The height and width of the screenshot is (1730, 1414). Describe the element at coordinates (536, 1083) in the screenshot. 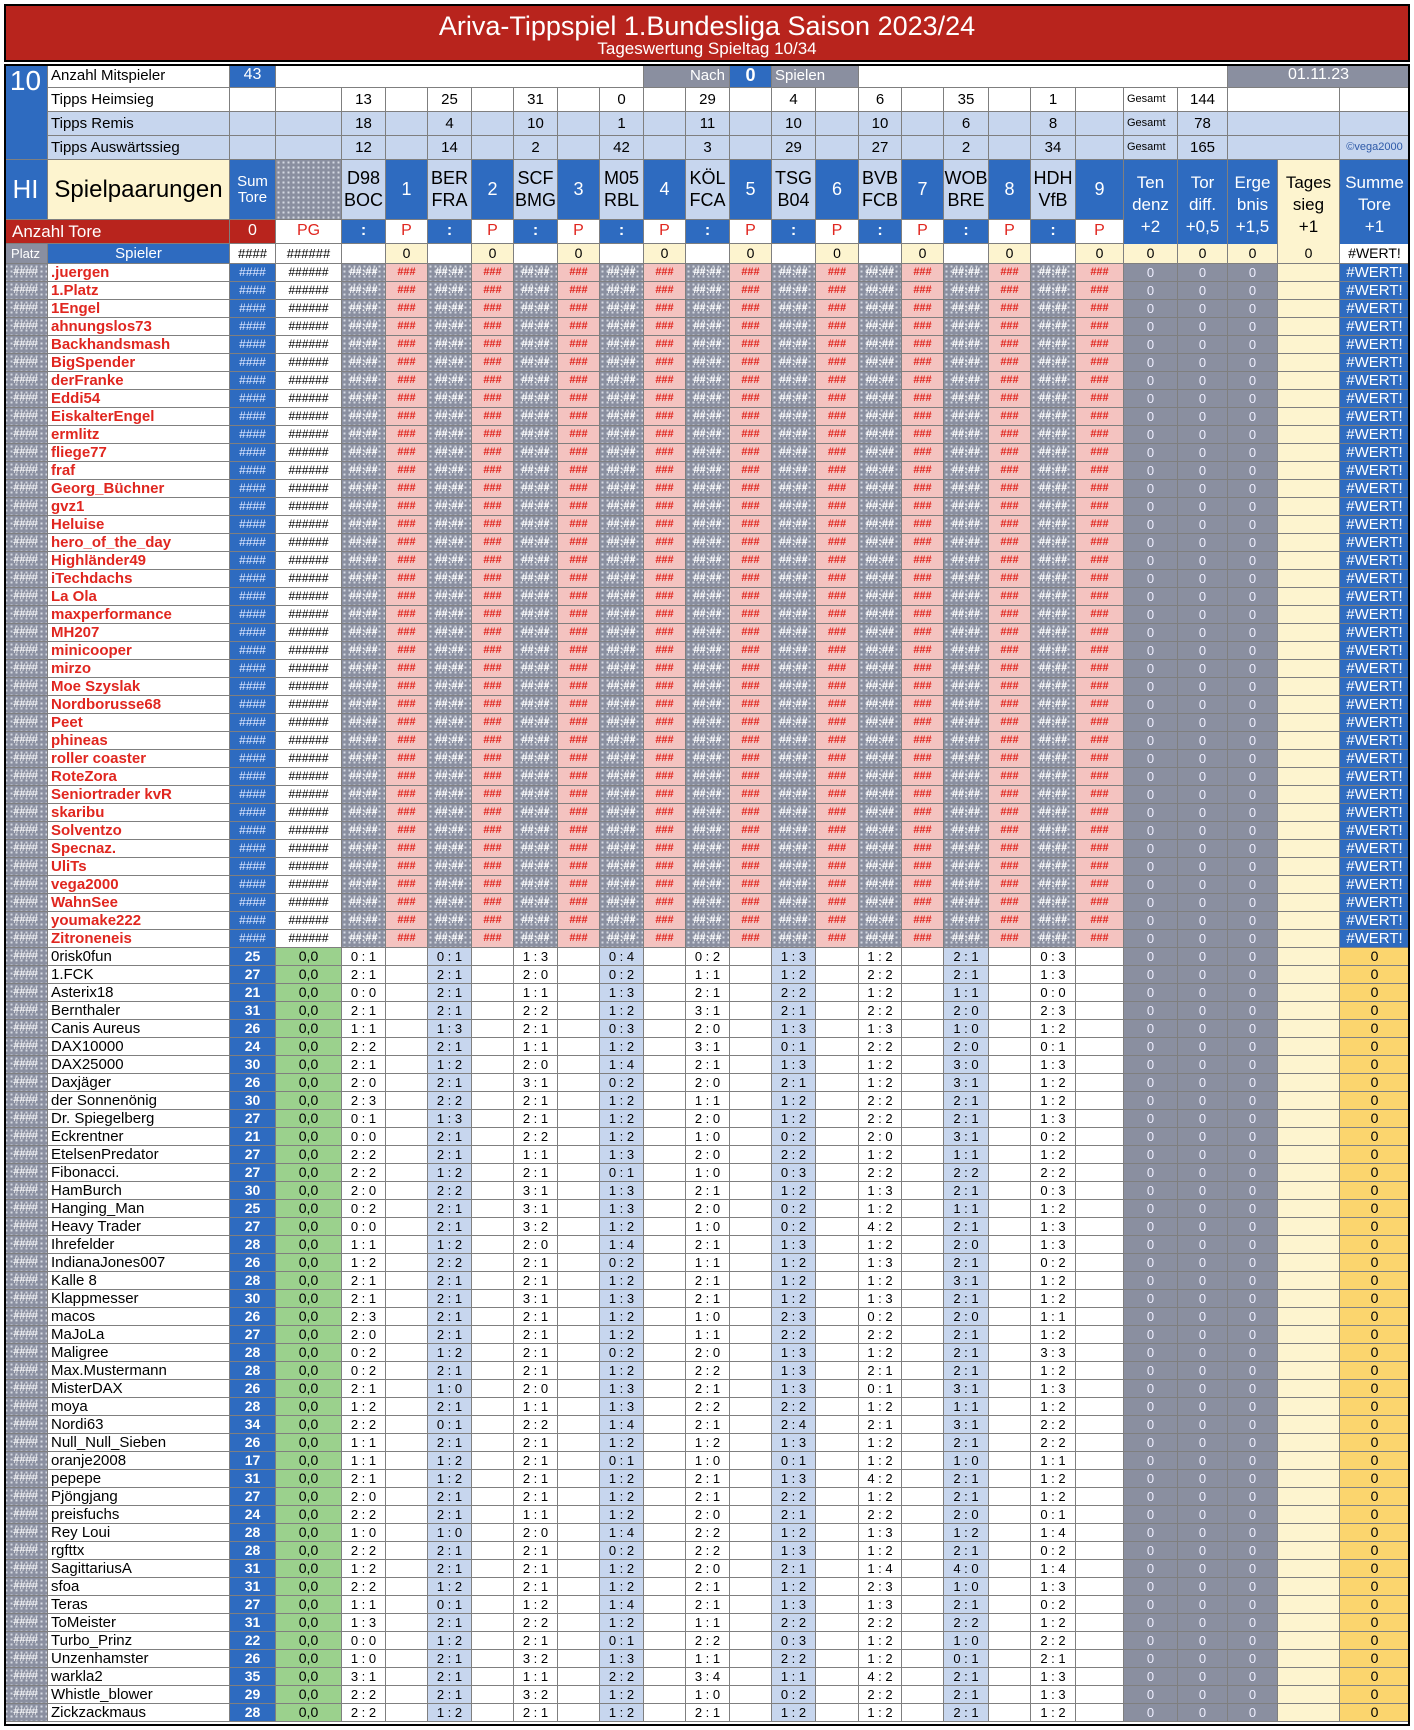

I see `tip-cell: 3 : 1` at that location.